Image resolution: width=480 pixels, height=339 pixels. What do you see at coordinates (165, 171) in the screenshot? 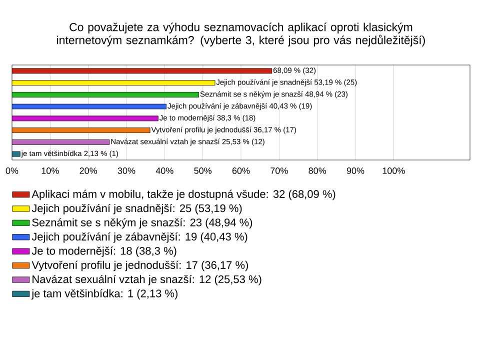
I see `x-tick-label: 40%` at bounding box center [165, 171].